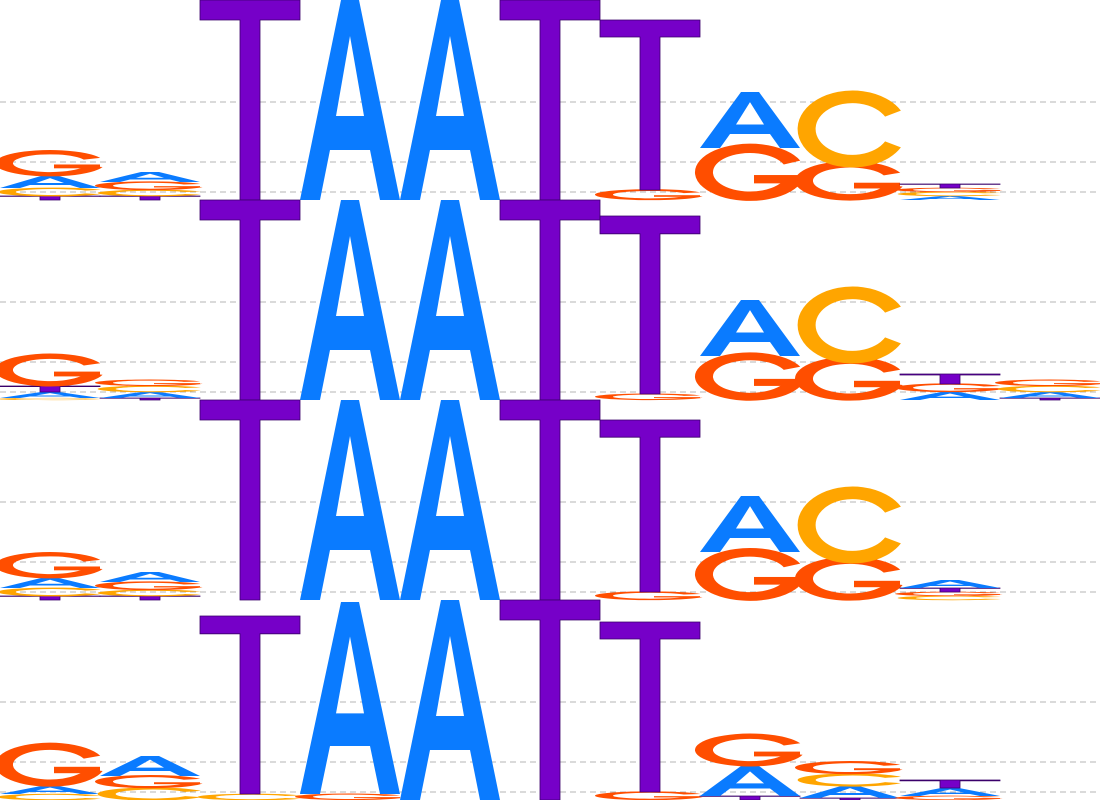 The width and height of the screenshot is (1100, 800). What do you see at coordinates (50, 598) in the screenshot?
I see `letter-T-logo3-pos1` at bounding box center [50, 598].